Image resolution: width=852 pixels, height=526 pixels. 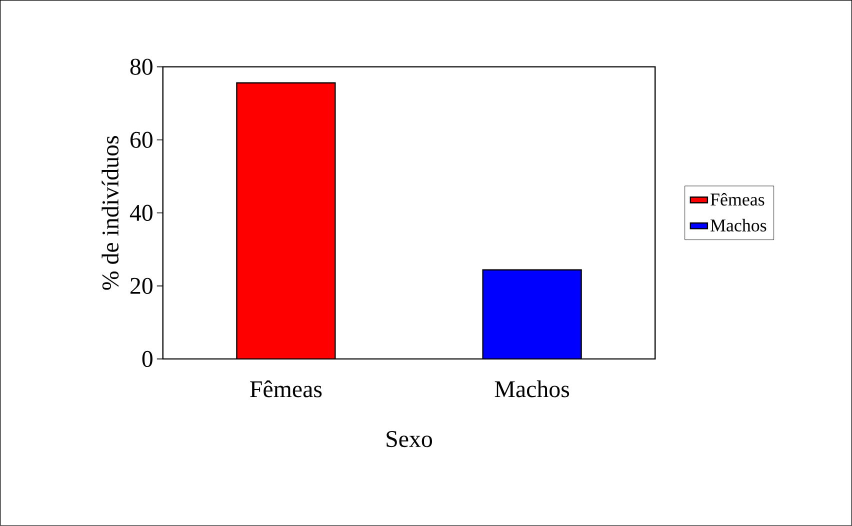 I want to click on y-tick-label: 0, so click(x=147, y=359).